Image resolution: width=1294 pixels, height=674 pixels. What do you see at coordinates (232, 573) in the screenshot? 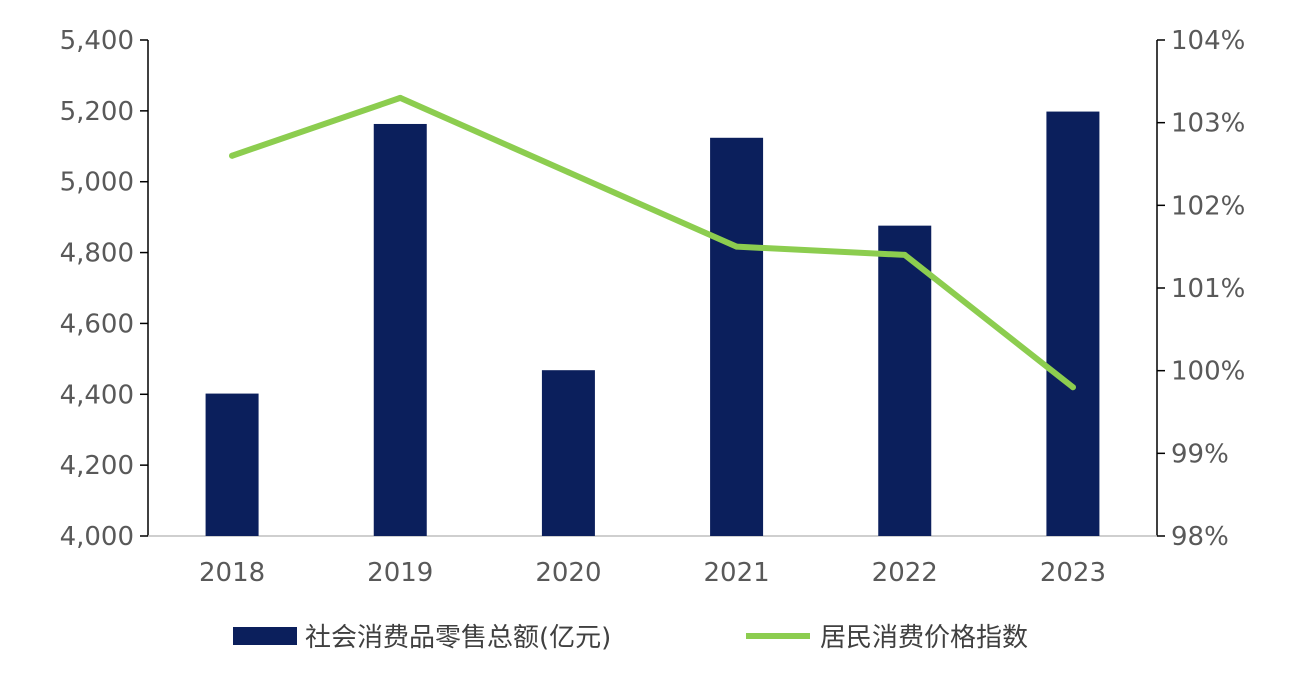
I see `x-tick-label: 2018` at bounding box center [232, 573].